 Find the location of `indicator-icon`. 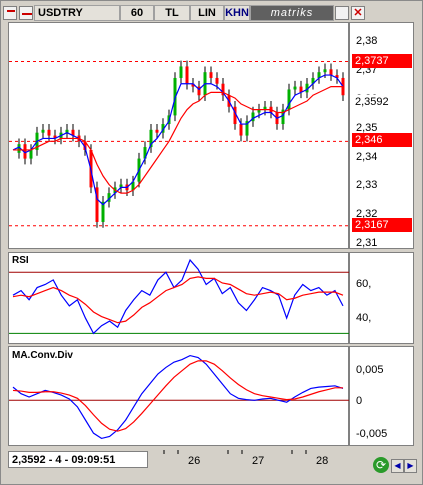

indicator-icon is located at coordinates (26, 13).